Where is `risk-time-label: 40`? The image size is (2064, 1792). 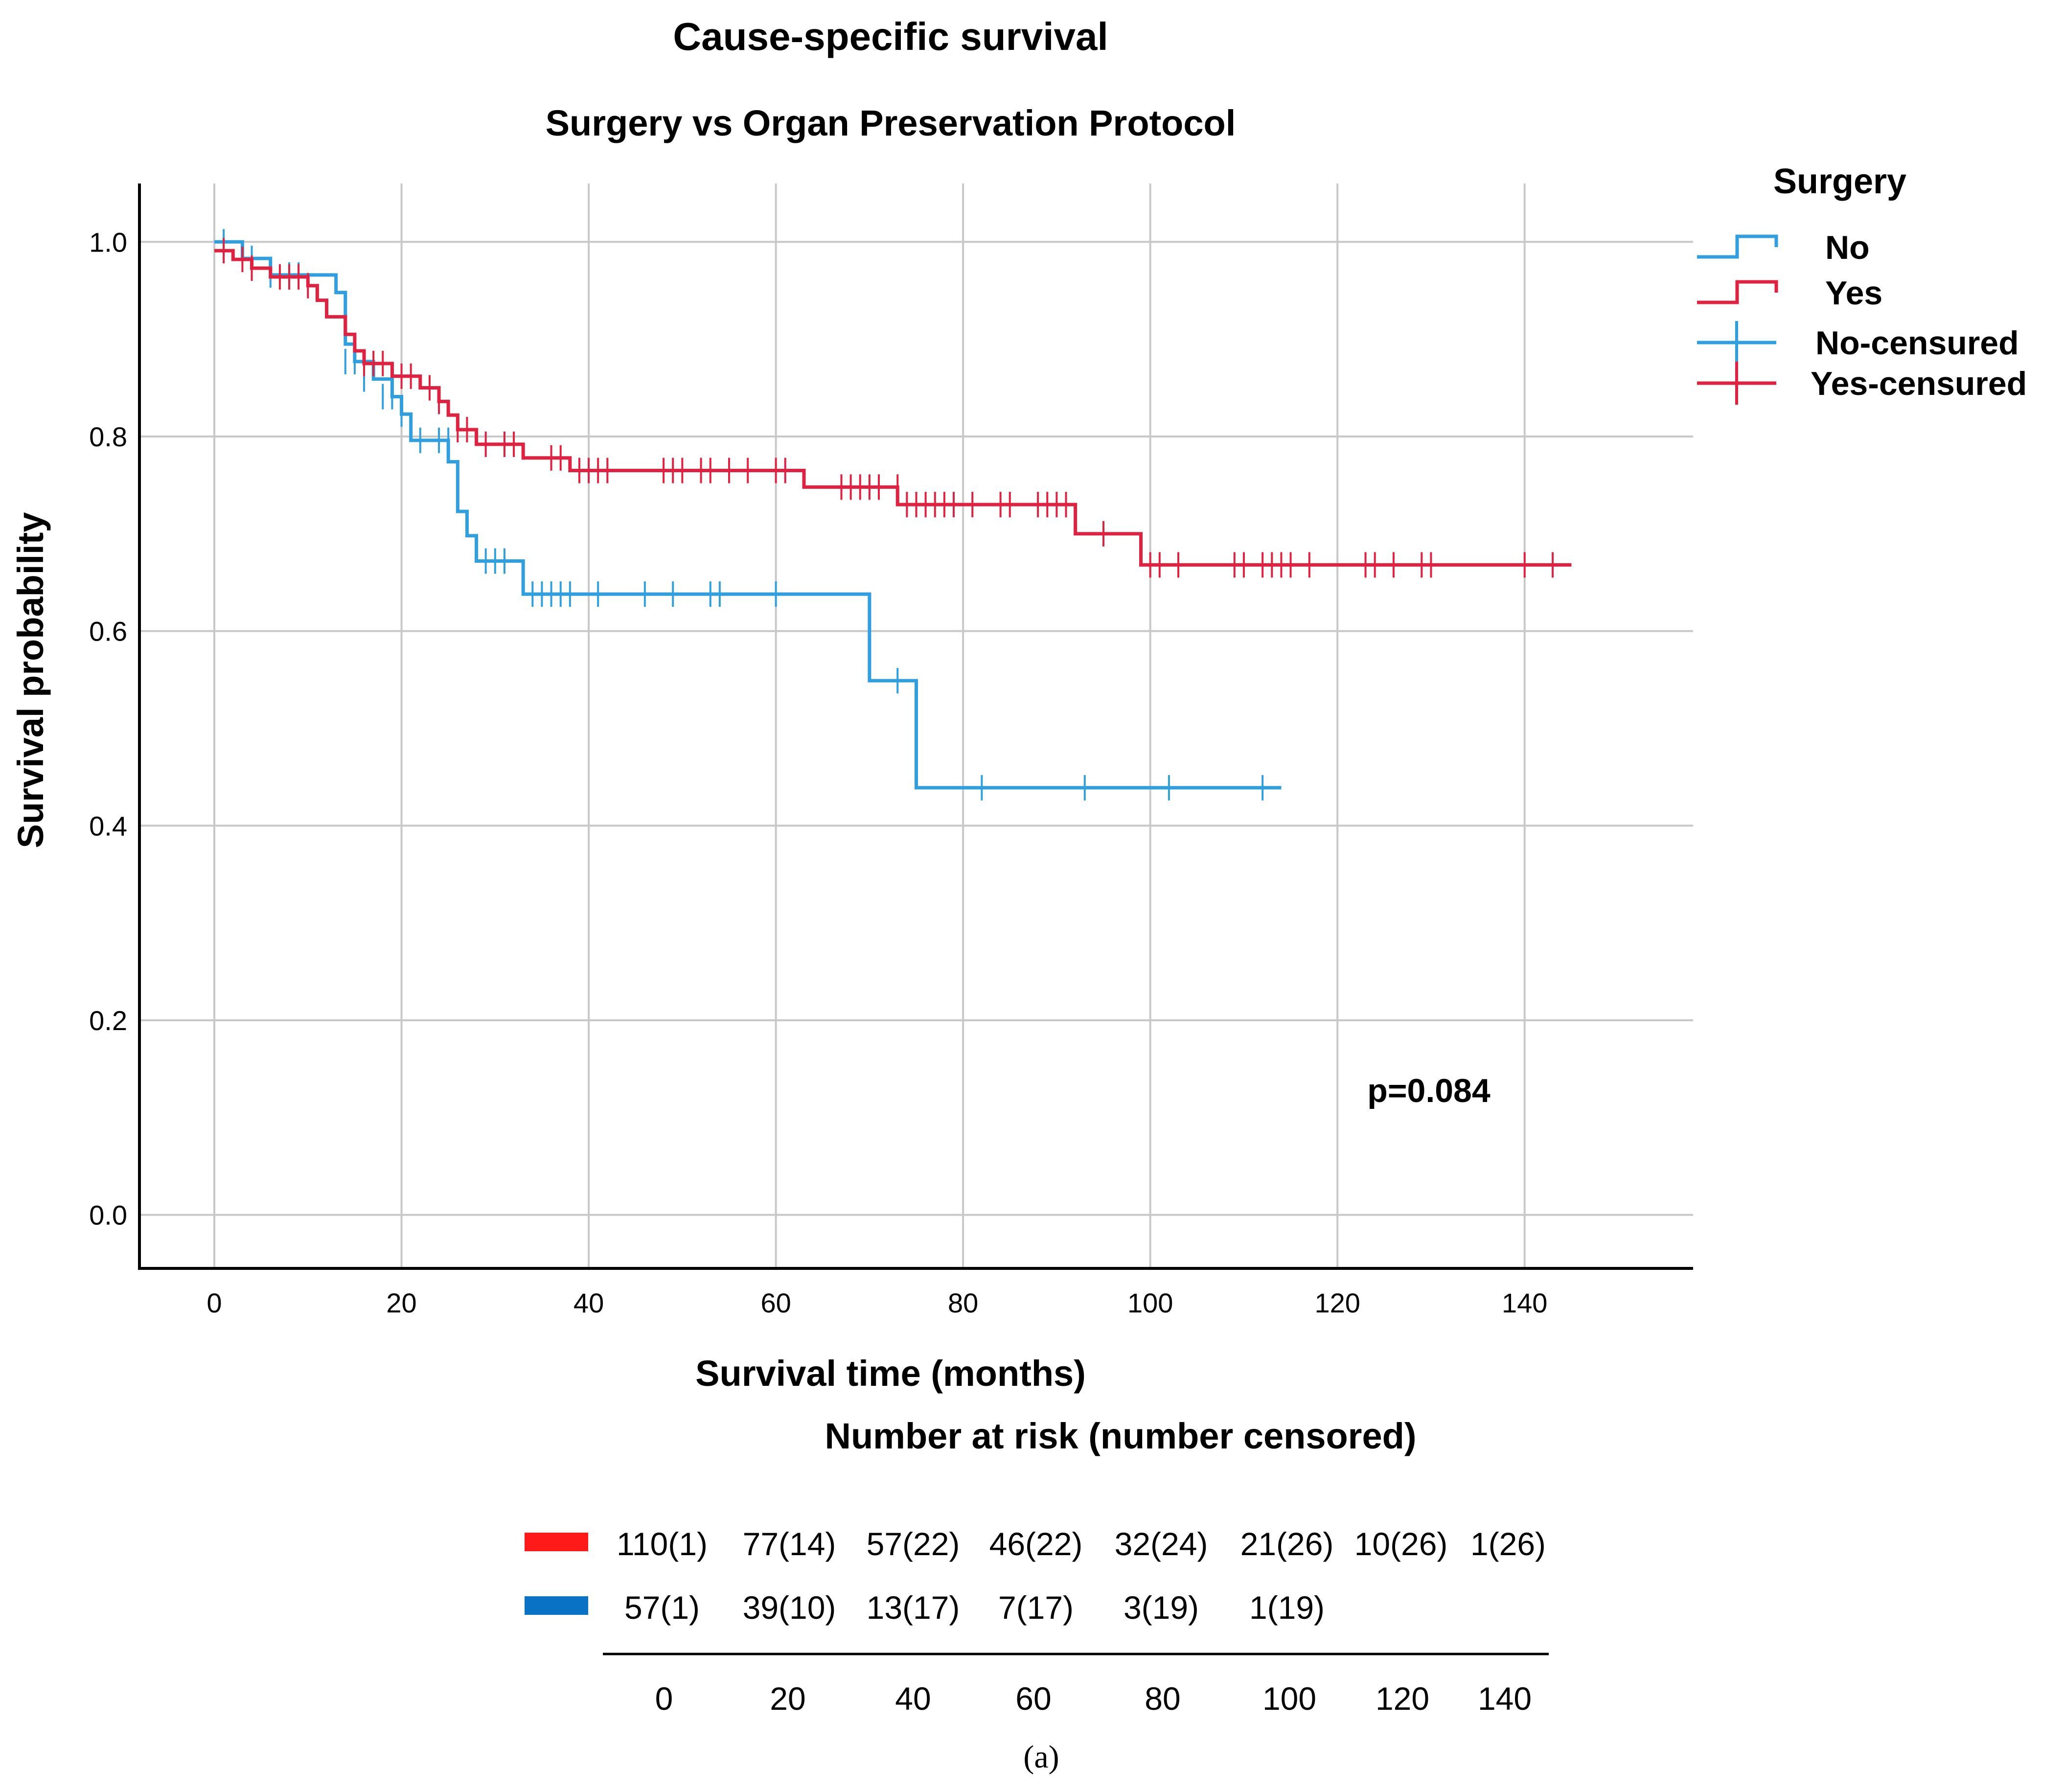 risk-time-label: 40 is located at coordinates (913, 1698).